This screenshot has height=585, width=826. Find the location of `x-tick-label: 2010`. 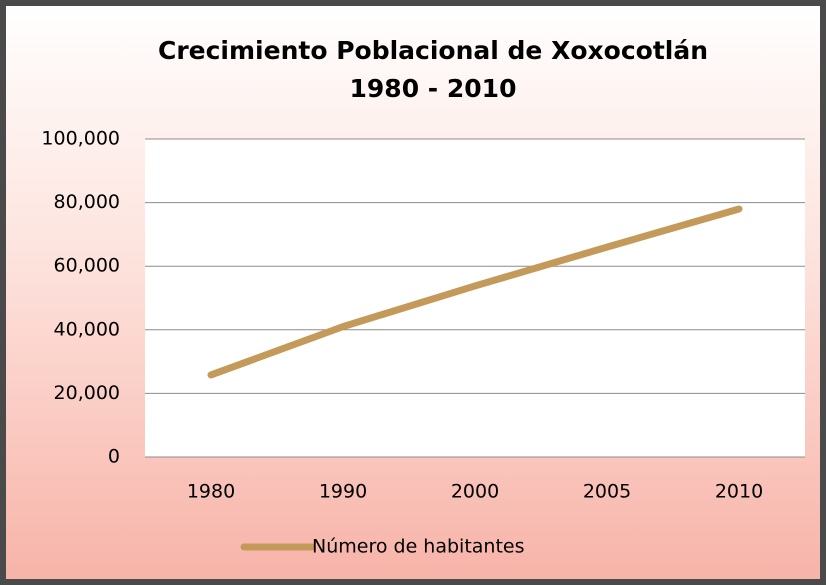

x-tick-label: 2010 is located at coordinates (739, 492).